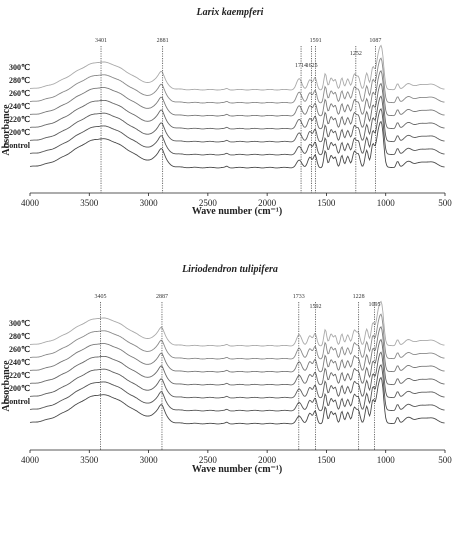 Image resolution: width=461 pixels, height=534 pixels. I want to click on series-line-300℃, so click(237, 323).